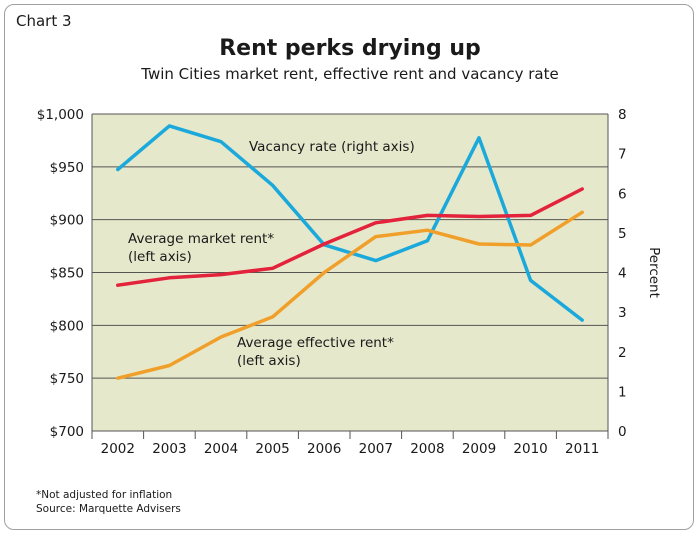  I want to click on x-axis-ticks: 2002 2003 2004 2005 2006 2007 2008 2009 2010 2011, so click(350, 444).